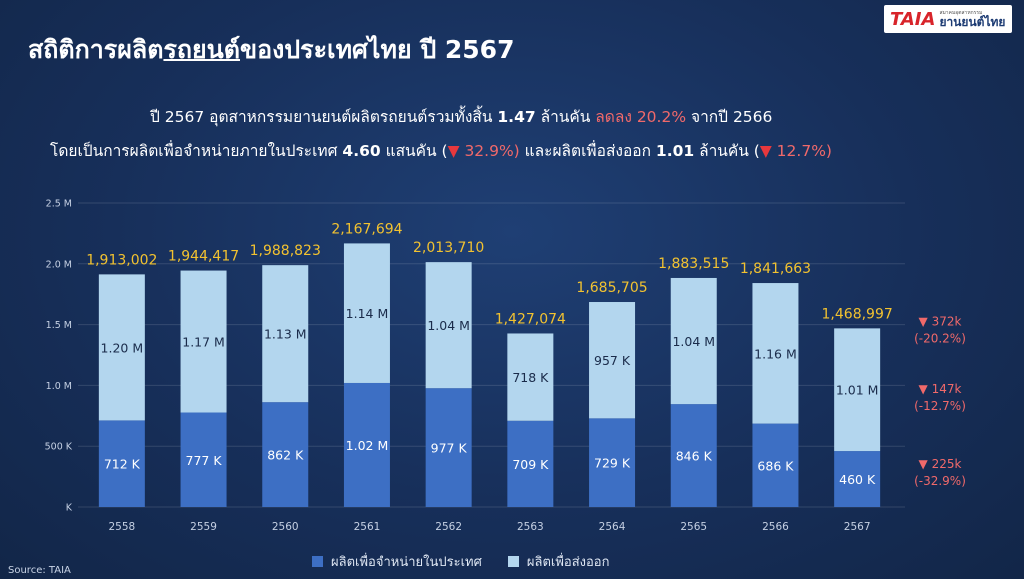 The width and height of the screenshot is (1024, 579). I want to click on data-label-domestic: 709 K, so click(530, 464).